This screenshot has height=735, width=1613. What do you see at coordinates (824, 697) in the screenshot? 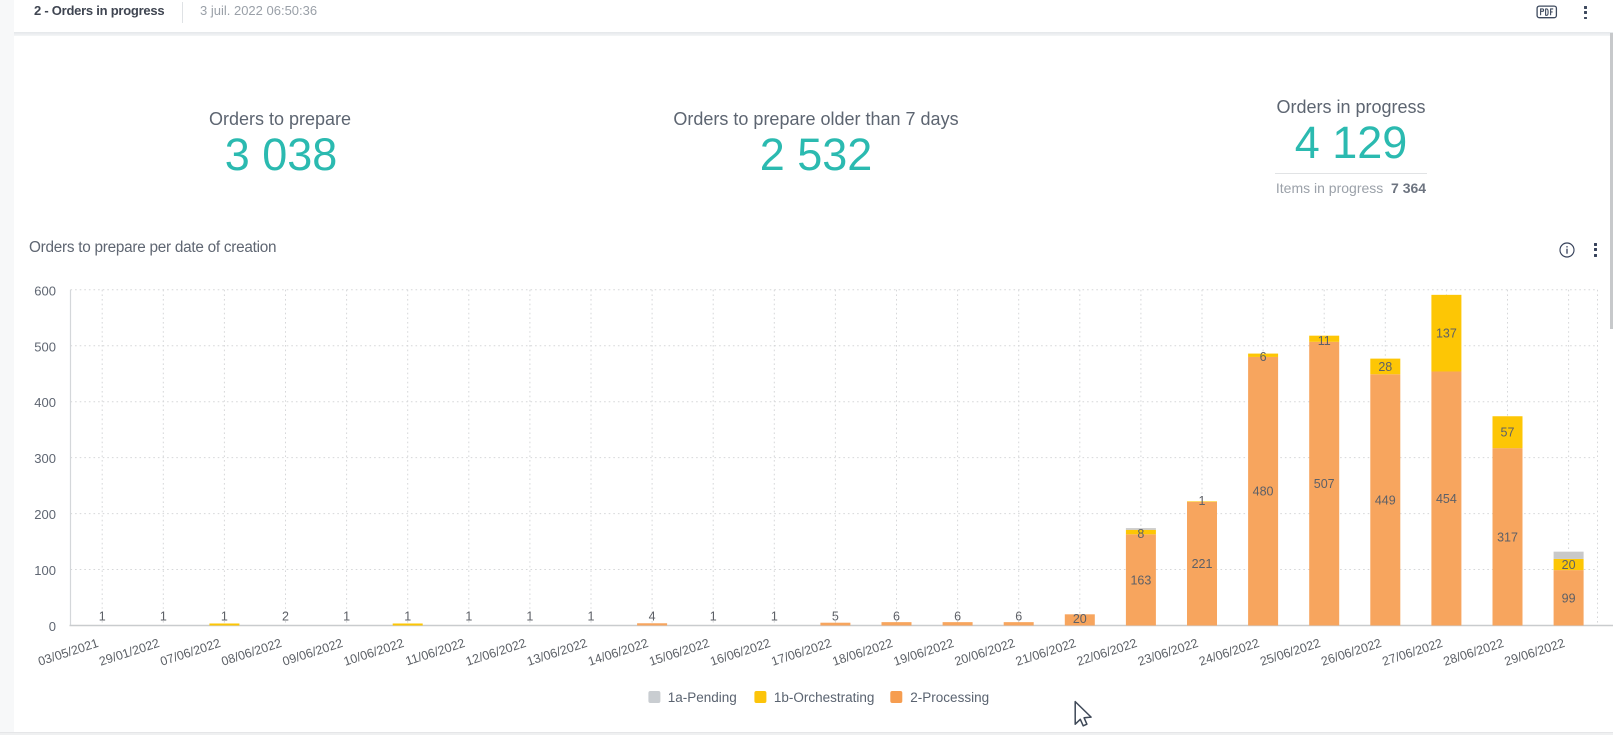
I see `svg-text: 1b-Orchestrating` at bounding box center [824, 697].